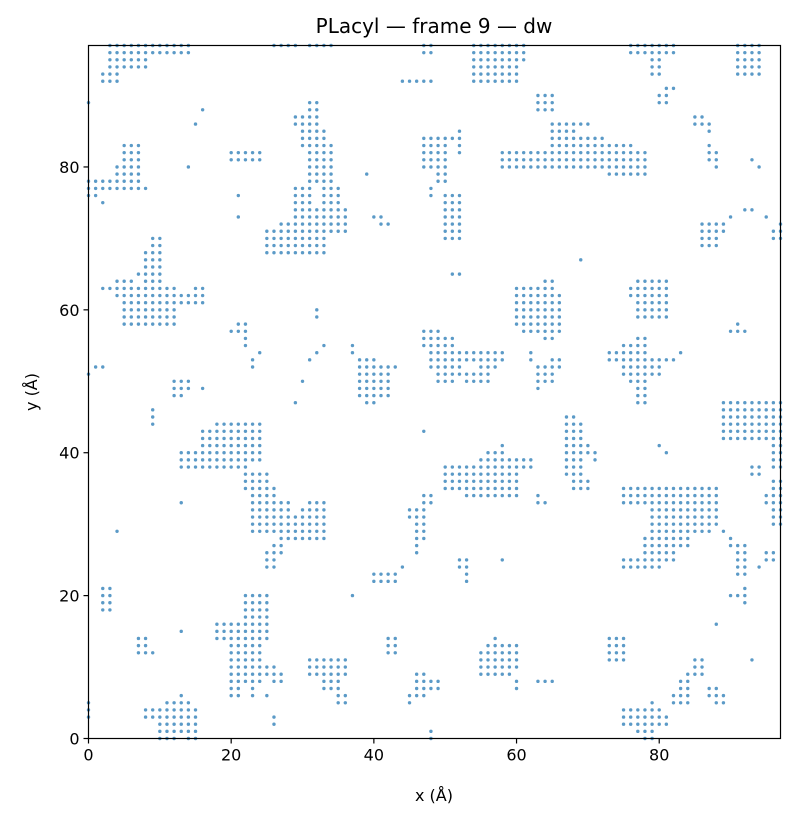 This screenshot has height=820, width=796. I want to click on y-tick-label: 60, so click(69, 310).